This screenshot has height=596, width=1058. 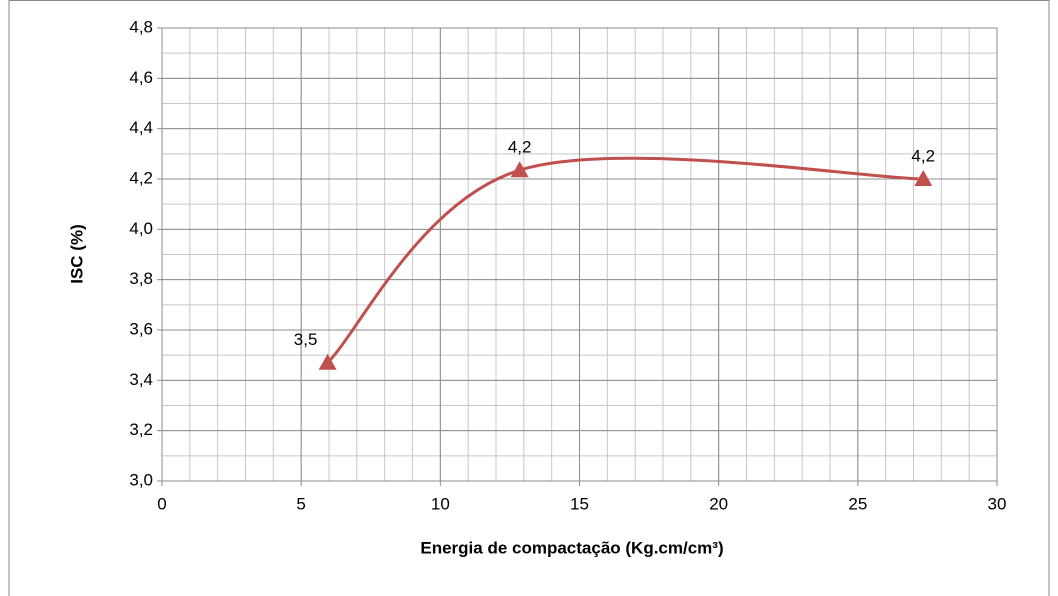 I want to click on x-tick-label: 0, so click(x=161, y=503).